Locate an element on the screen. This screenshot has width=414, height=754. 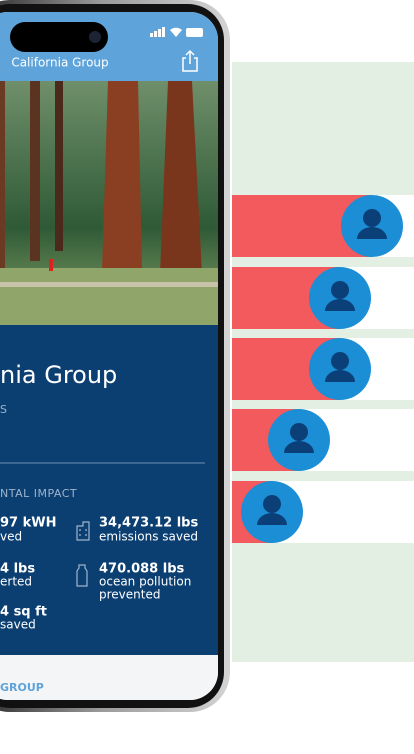
impact-heading: NTAL IMPACT is located at coordinates (38, 493).